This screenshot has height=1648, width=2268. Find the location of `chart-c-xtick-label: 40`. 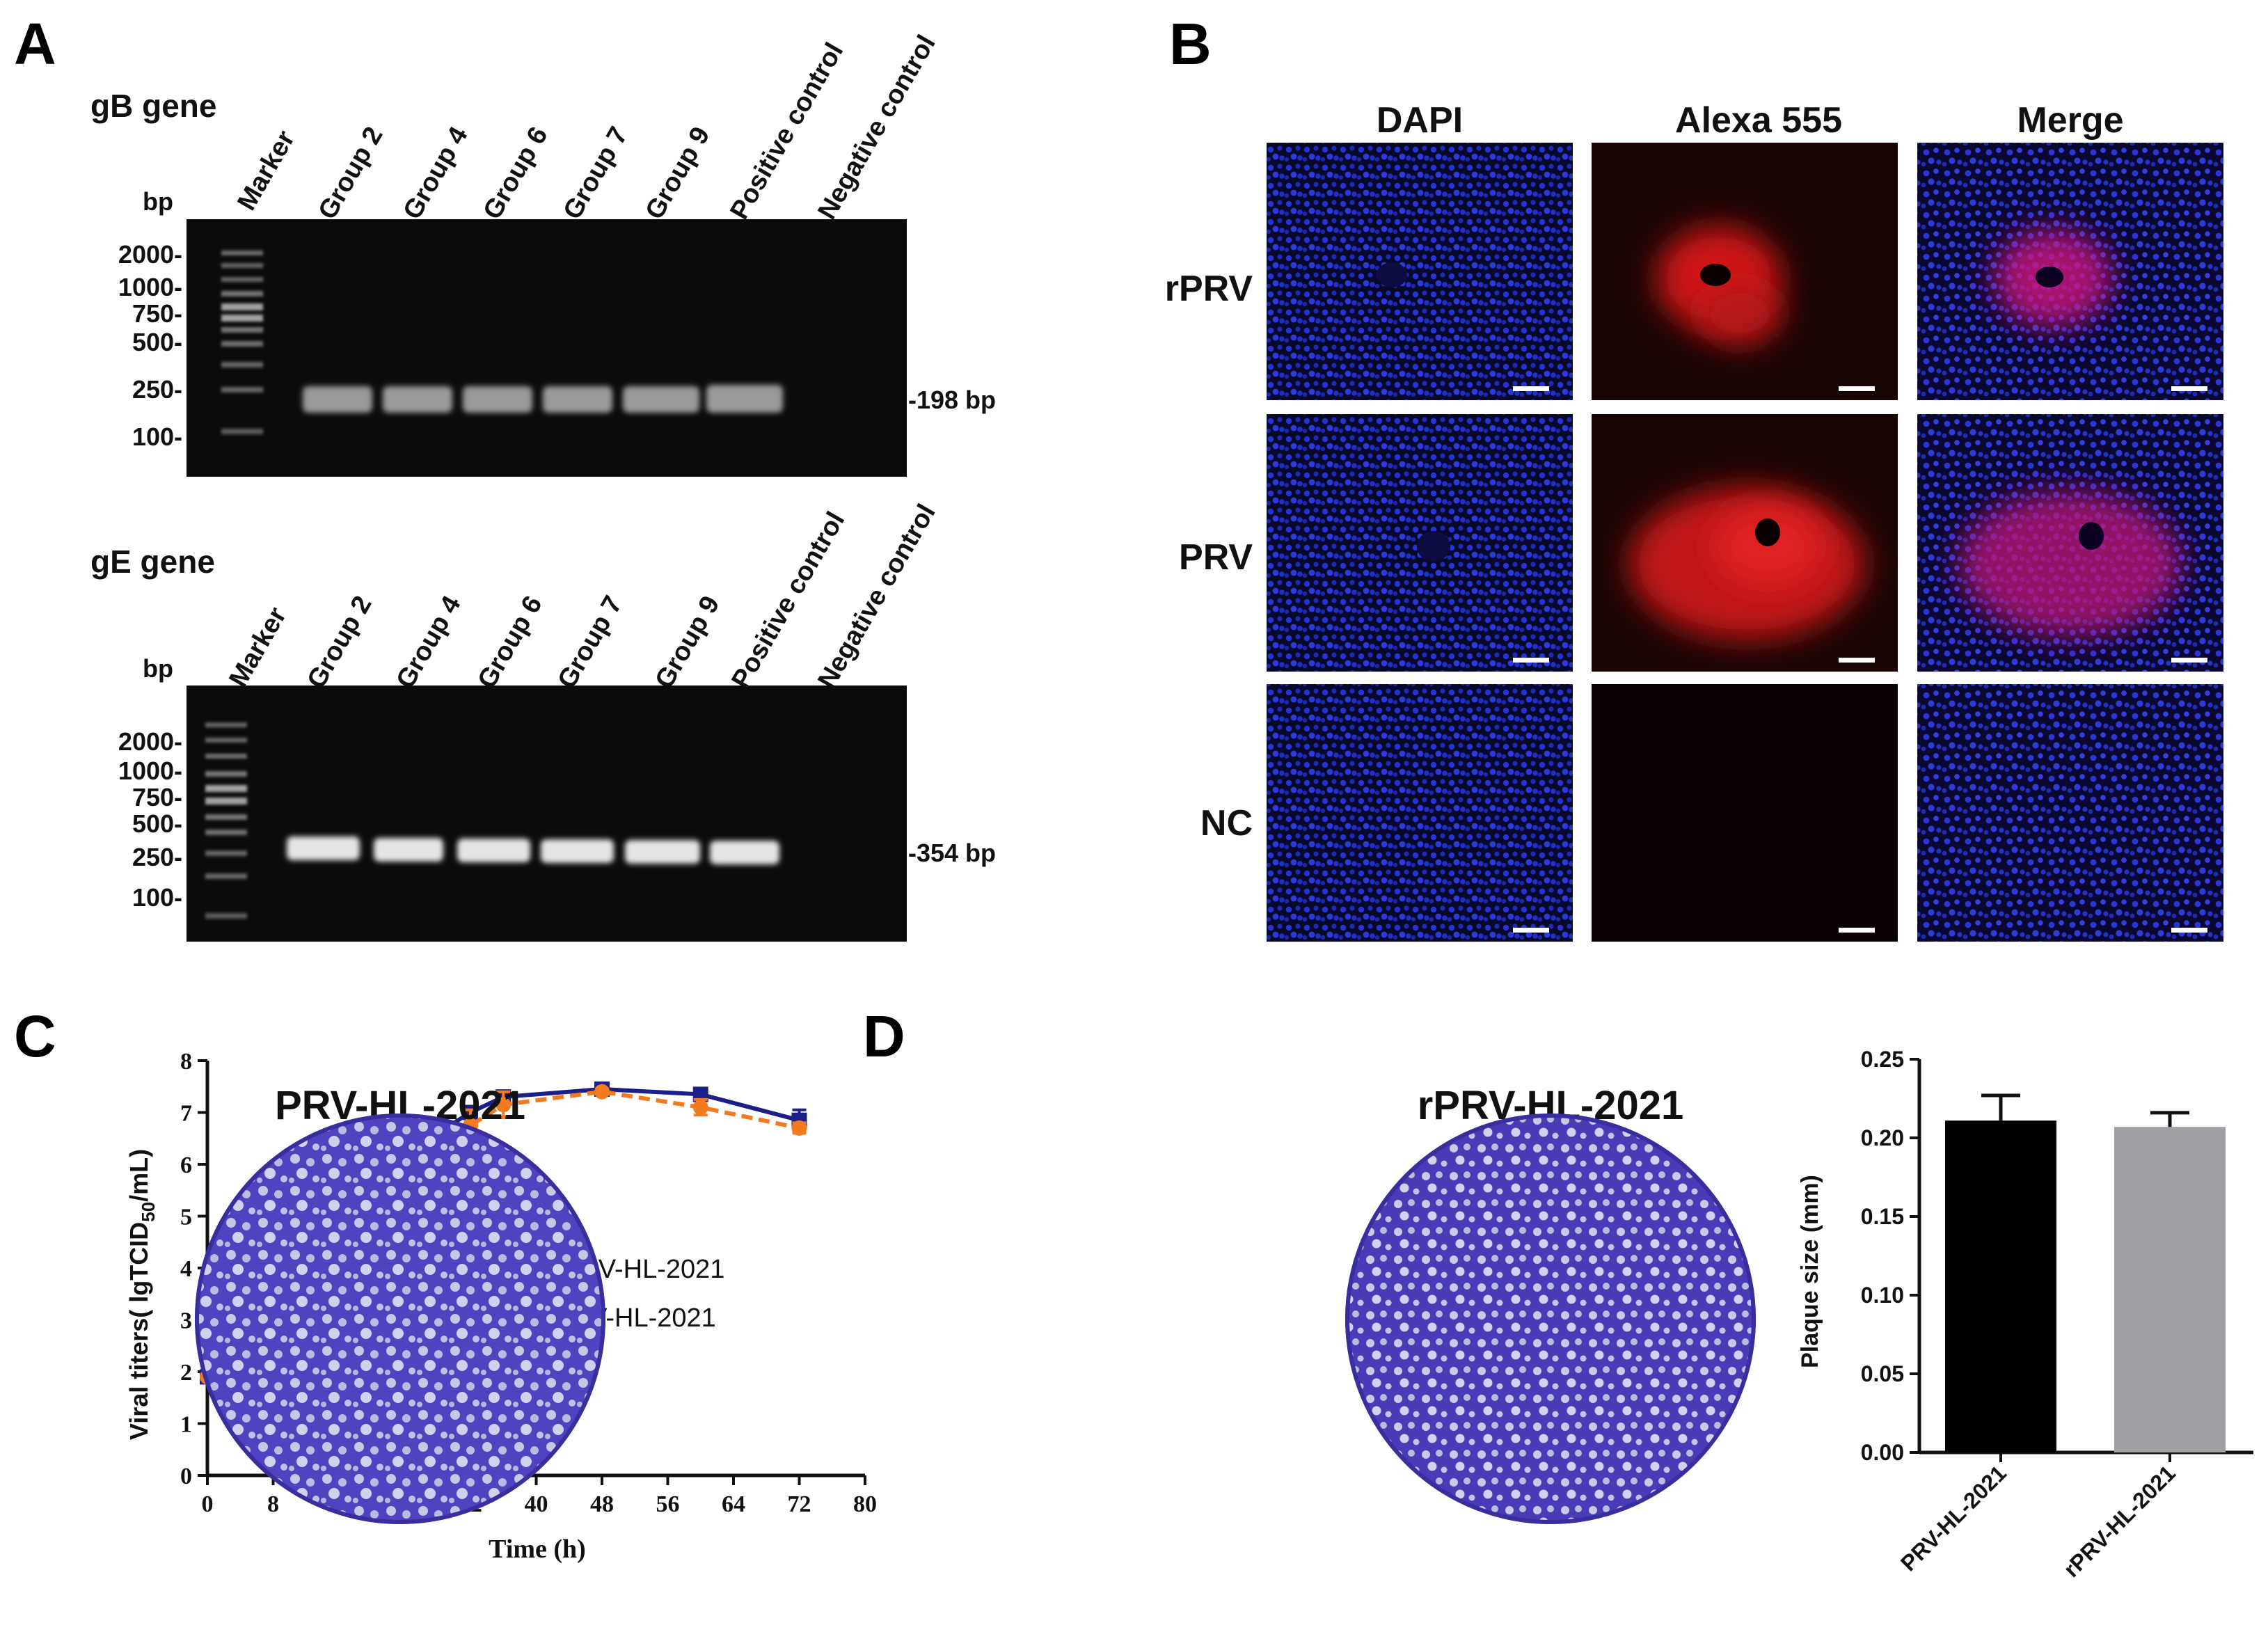

chart-c-xtick-label: 40 is located at coordinates (536, 1504).